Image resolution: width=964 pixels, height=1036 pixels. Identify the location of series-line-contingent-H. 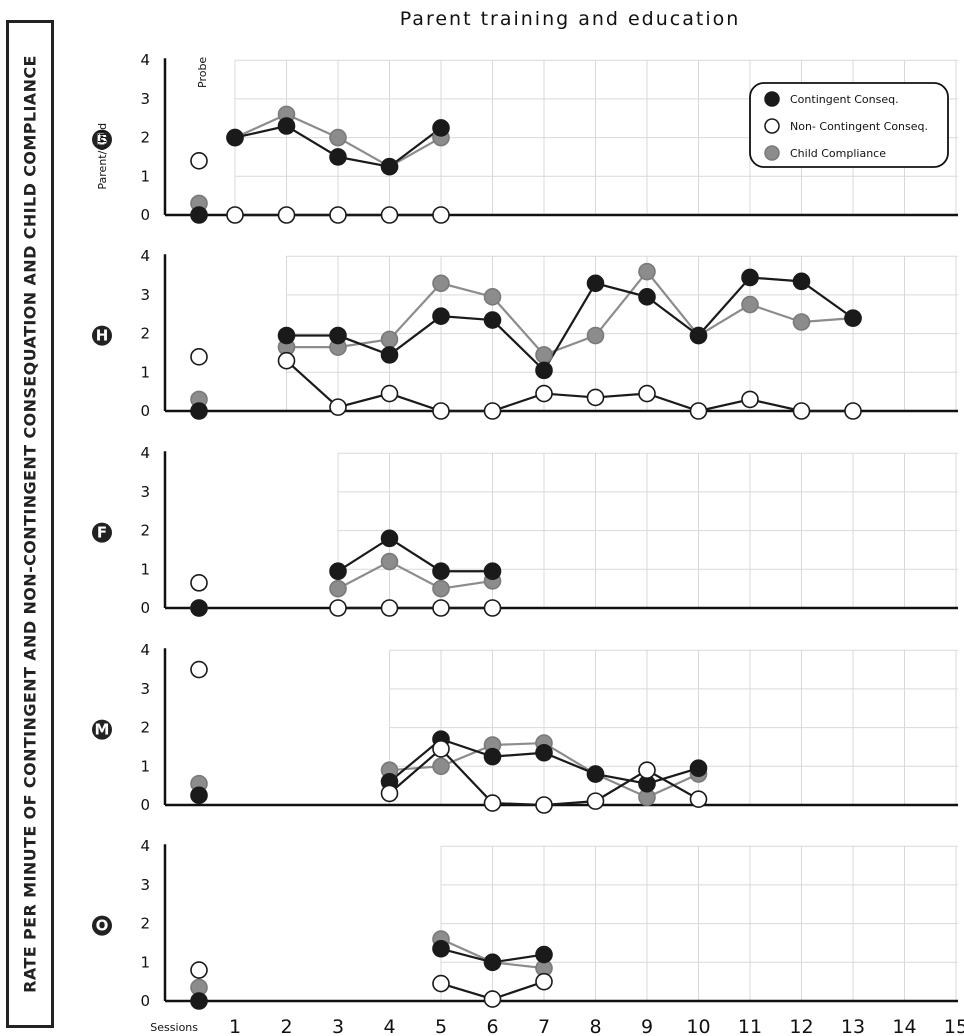
(570, 324).